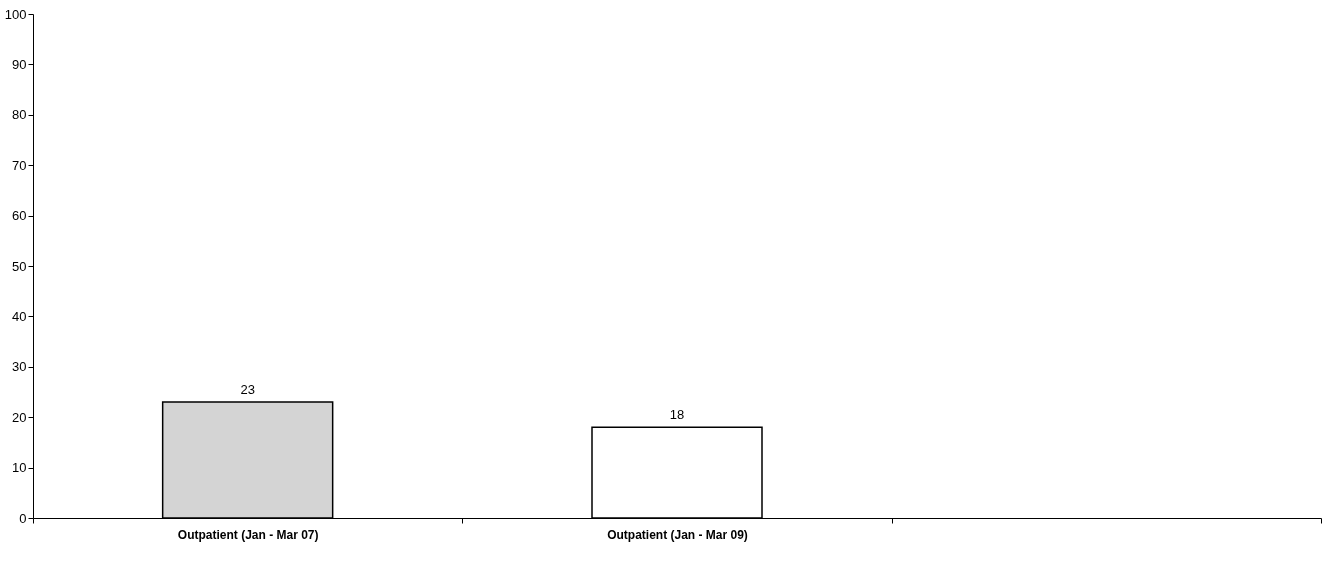 Image resolution: width=1332 pixels, height=577 pixels. Describe the element at coordinates (19, 216) in the screenshot. I see `y-tick-label: 60` at that location.